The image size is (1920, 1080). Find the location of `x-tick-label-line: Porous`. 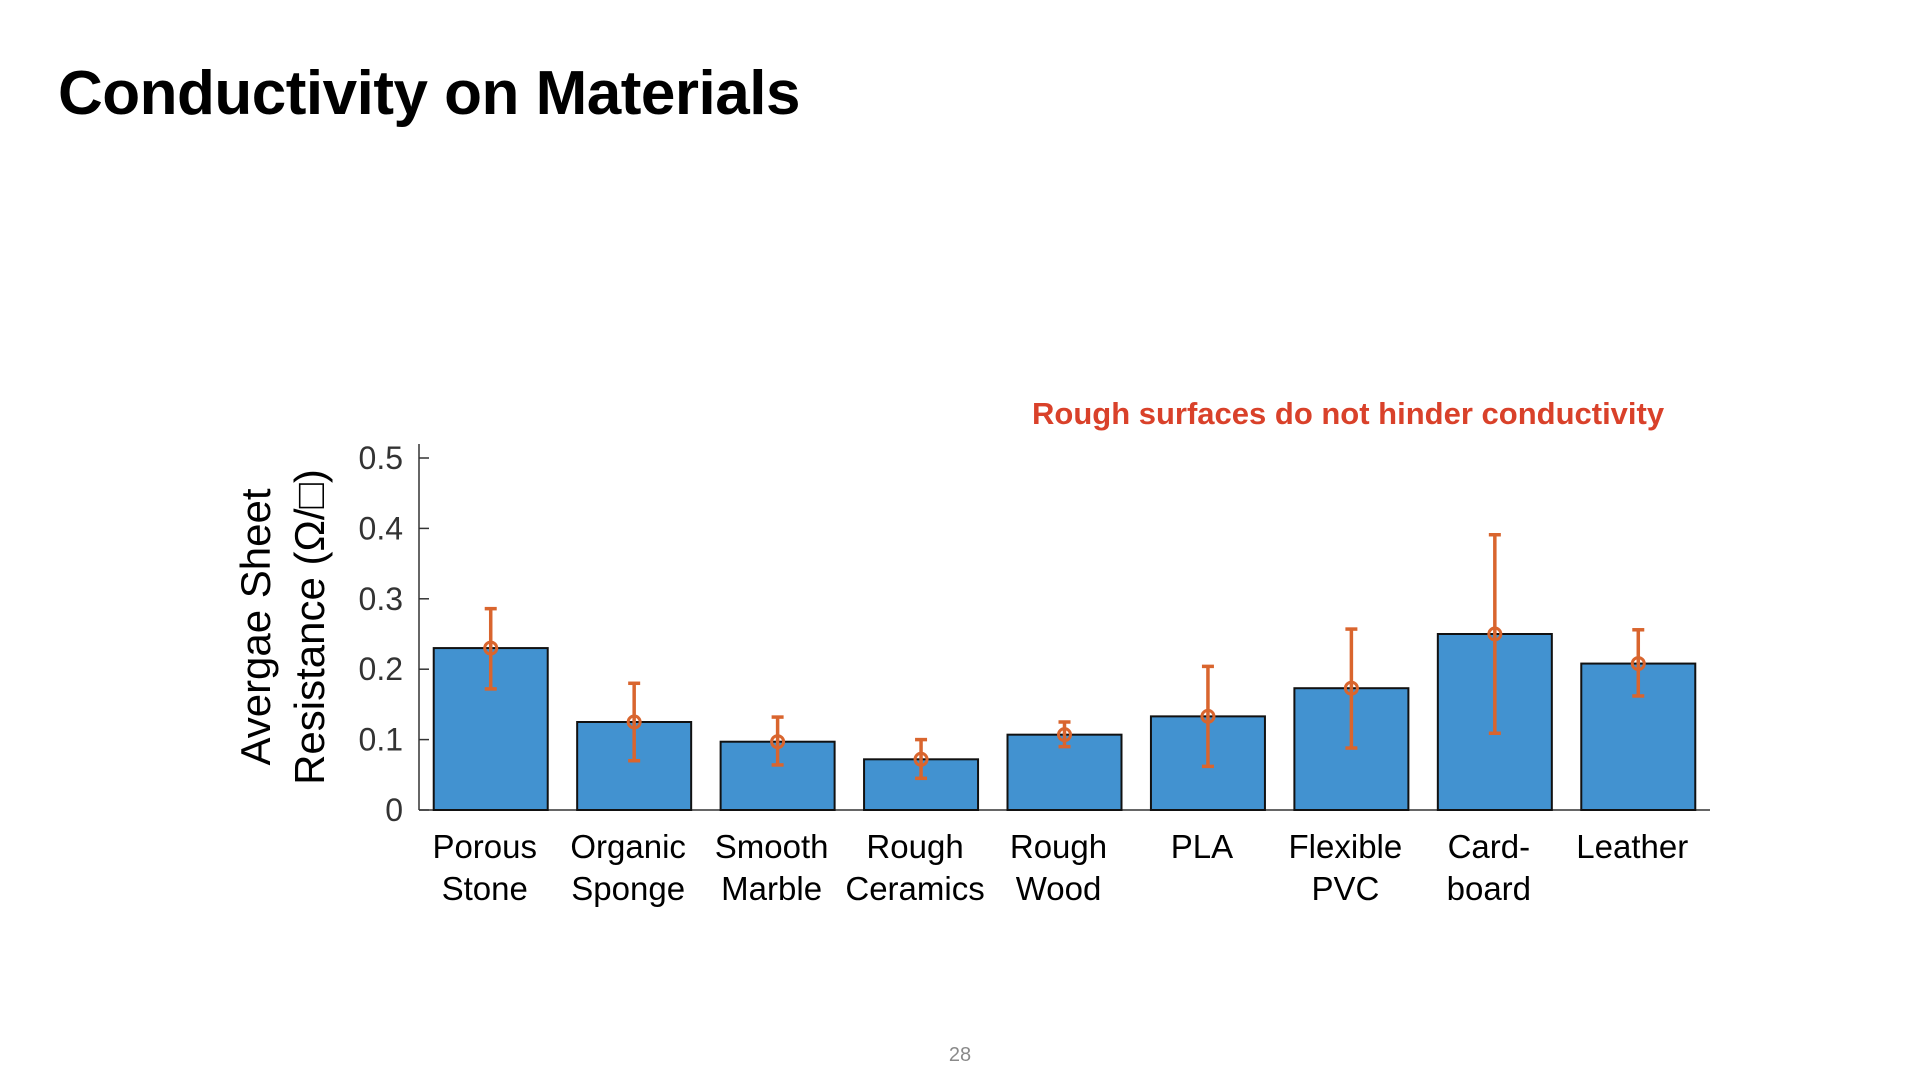

x-tick-label-line: Porous is located at coordinates (484, 846).